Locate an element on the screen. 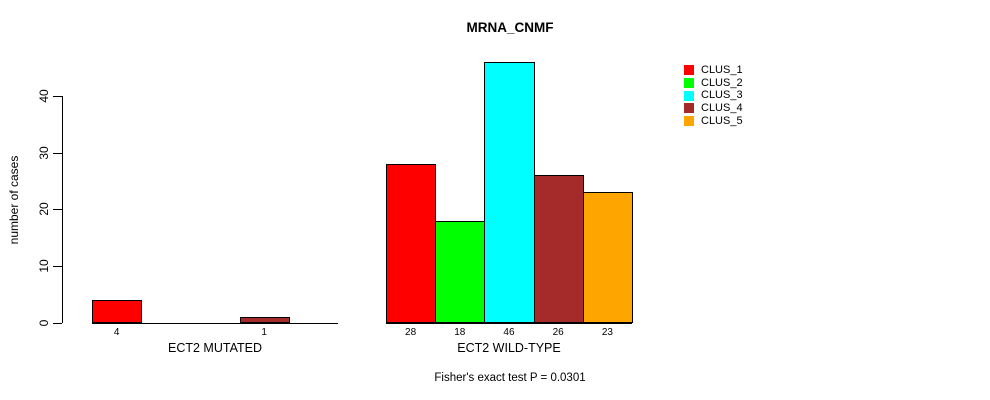  bar-value-label: 46 is located at coordinates (509, 332).